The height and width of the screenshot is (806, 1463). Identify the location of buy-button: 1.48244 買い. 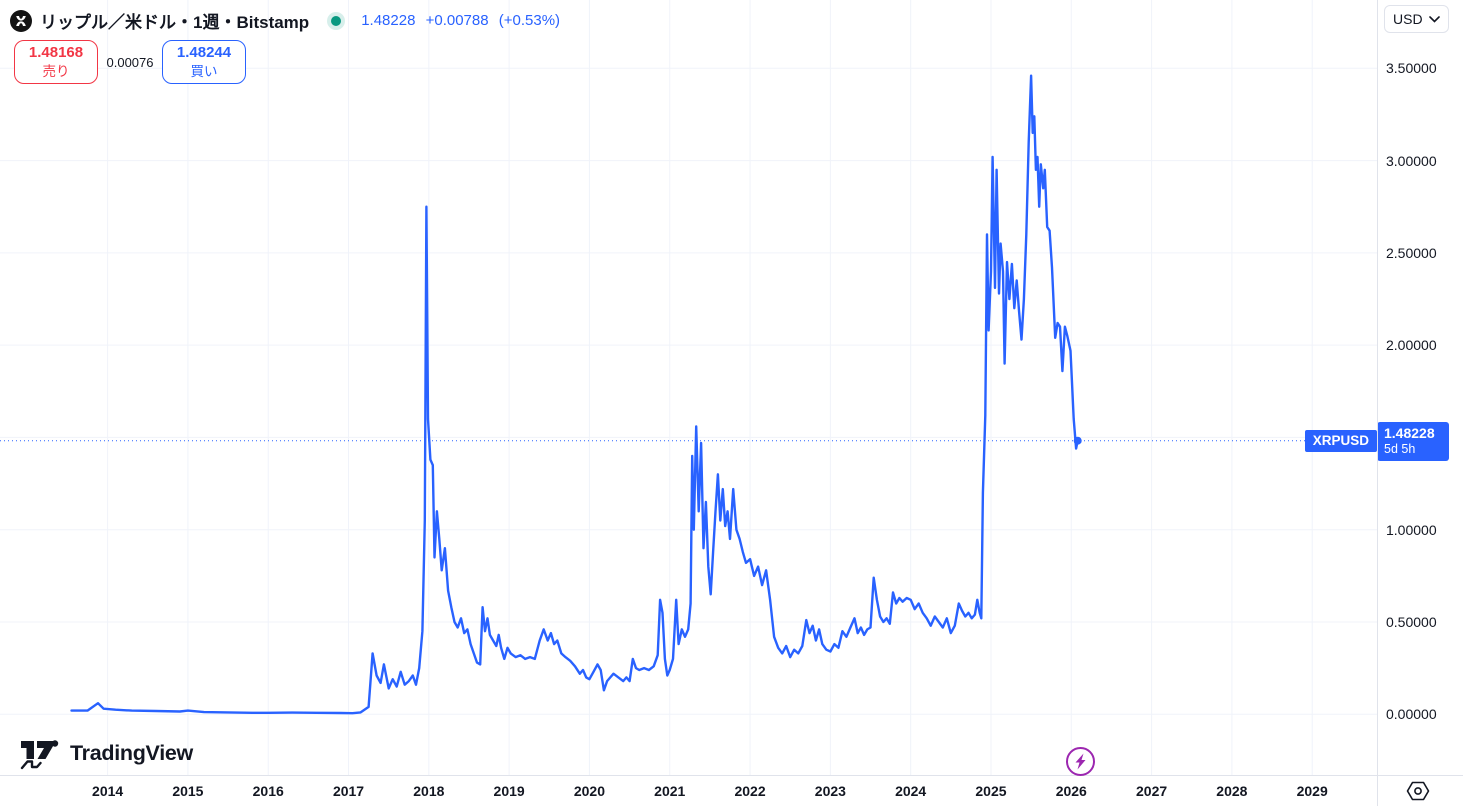
(204, 62).